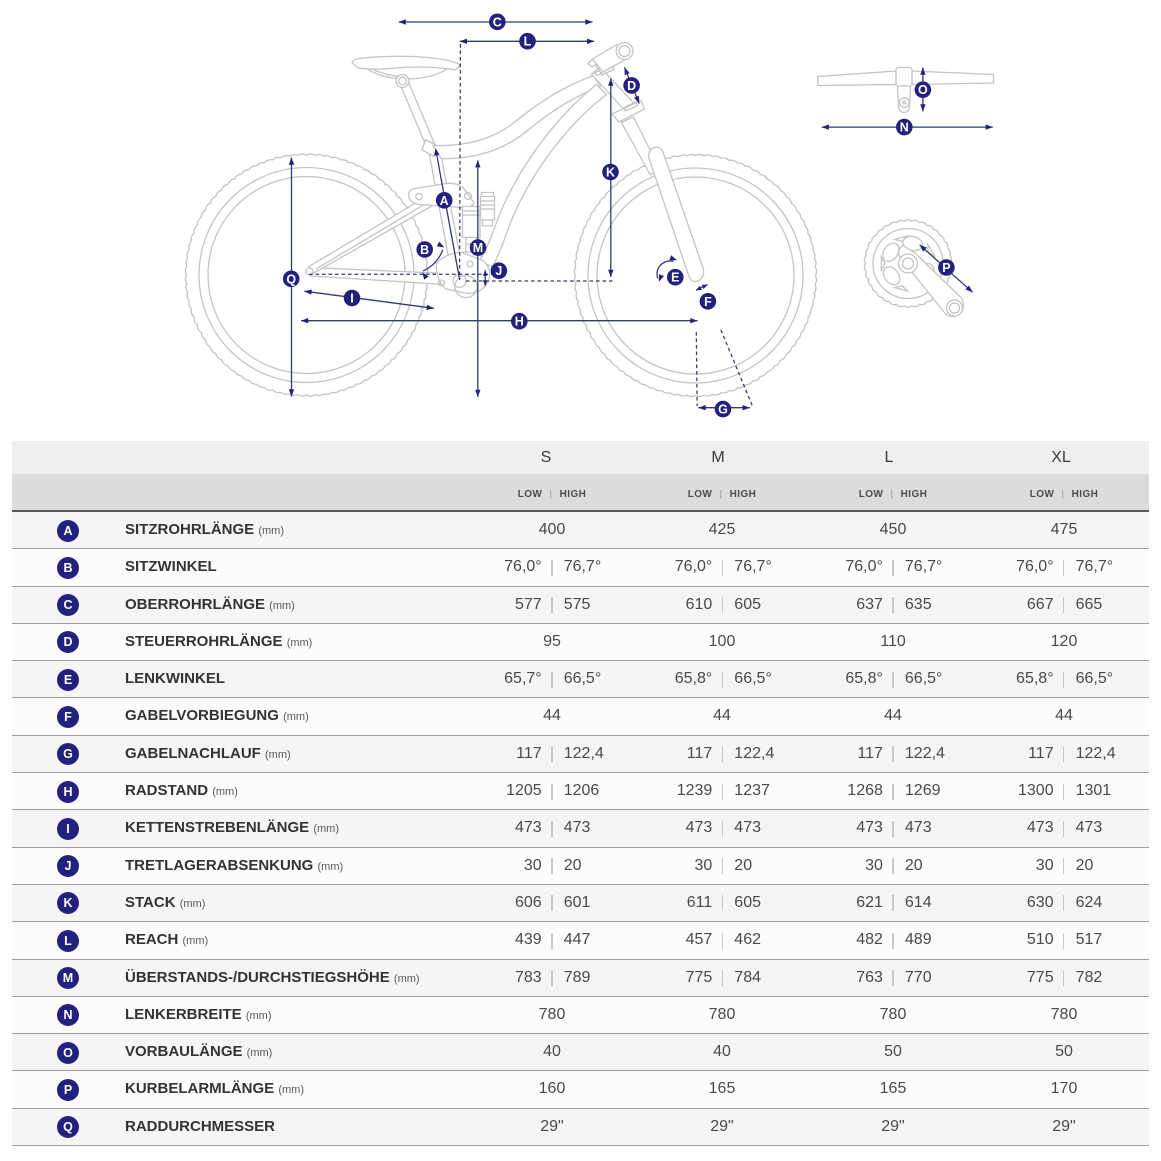 The width and height of the screenshot is (1161, 1161). I want to click on svg-text: M, so click(478, 248).